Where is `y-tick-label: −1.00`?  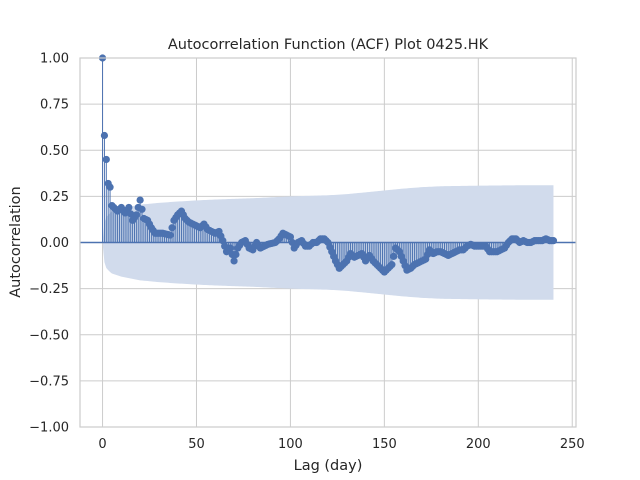 y-tick-label: −1.00 is located at coordinates (49, 428).